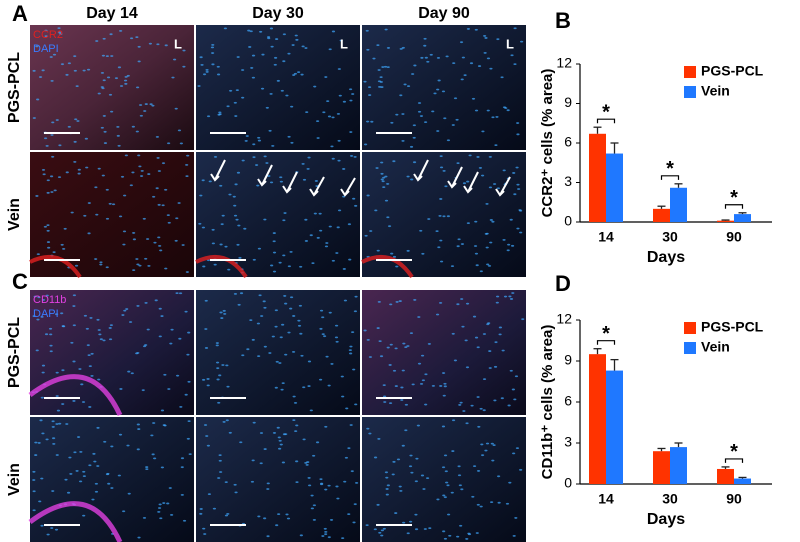  I want to click on y-tick-label: 9, so click(568, 102).